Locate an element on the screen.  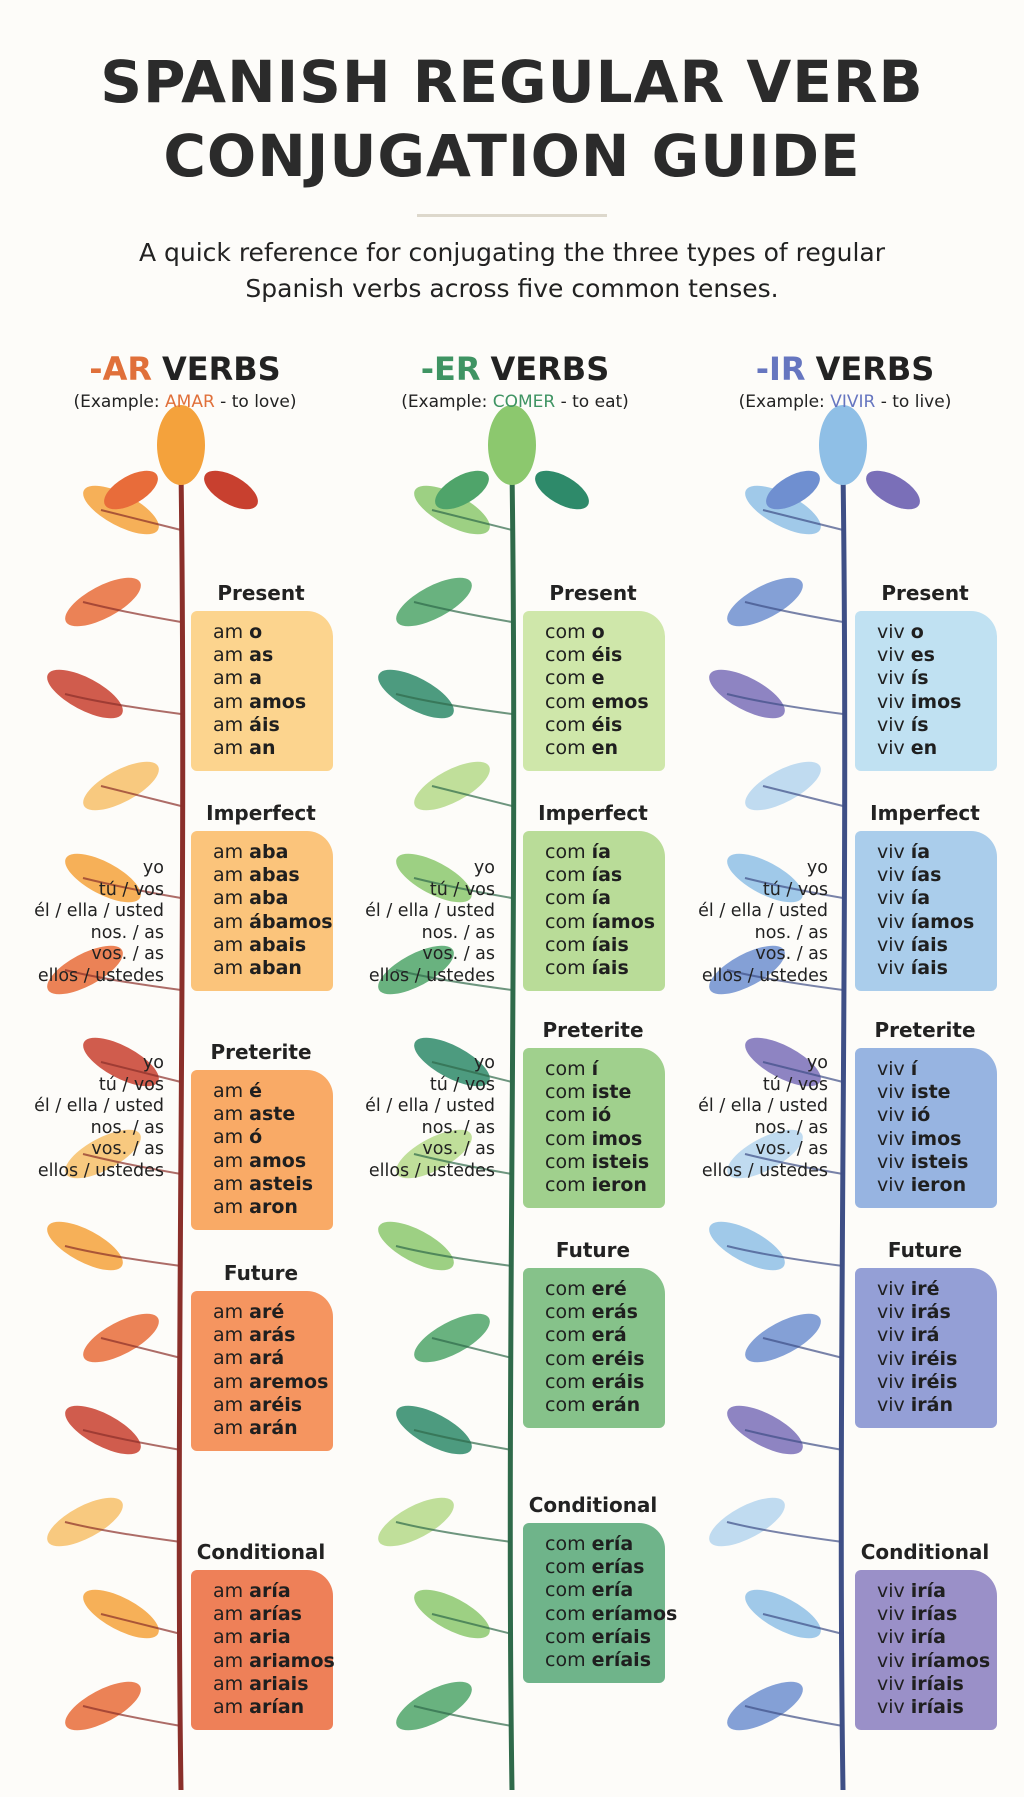
conjugation: com erías is located at coordinates (595, 1567).